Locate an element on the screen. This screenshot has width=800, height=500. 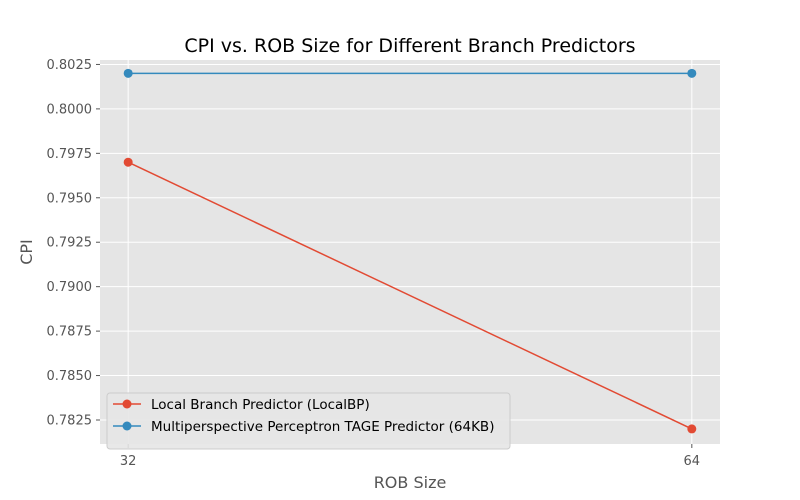
y-tick-label: 0.8000 is located at coordinates (70, 109).